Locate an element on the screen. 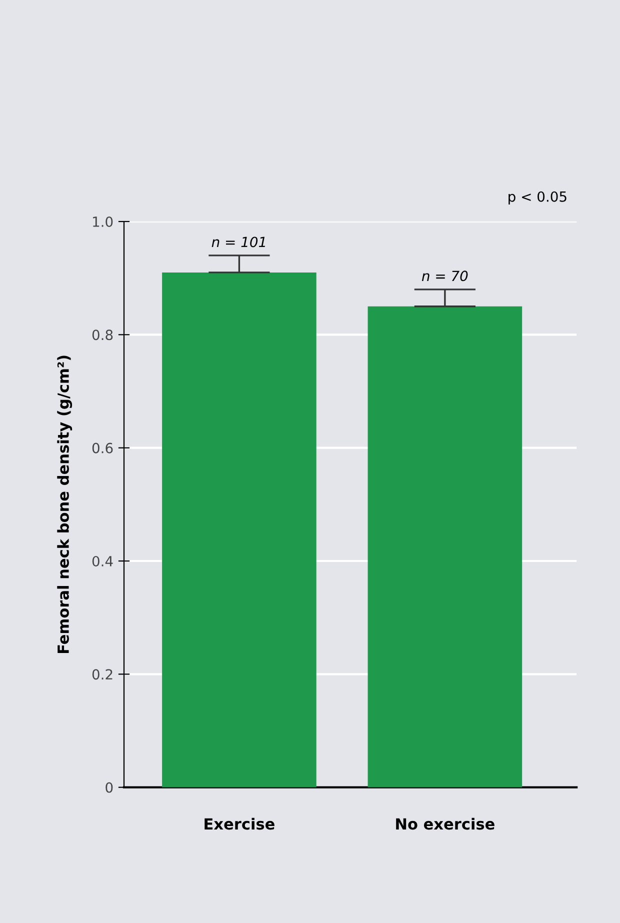 The height and width of the screenshot is (923, 620). text: p < 0.05 is located at coordinates (537, 198).